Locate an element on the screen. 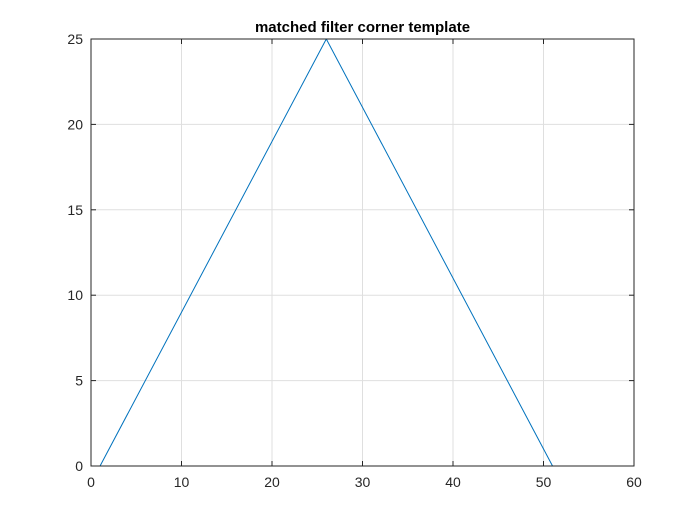 This screenshot has width=700, height=530. x-tick-label: 10 is located at coordinates (182, 482).